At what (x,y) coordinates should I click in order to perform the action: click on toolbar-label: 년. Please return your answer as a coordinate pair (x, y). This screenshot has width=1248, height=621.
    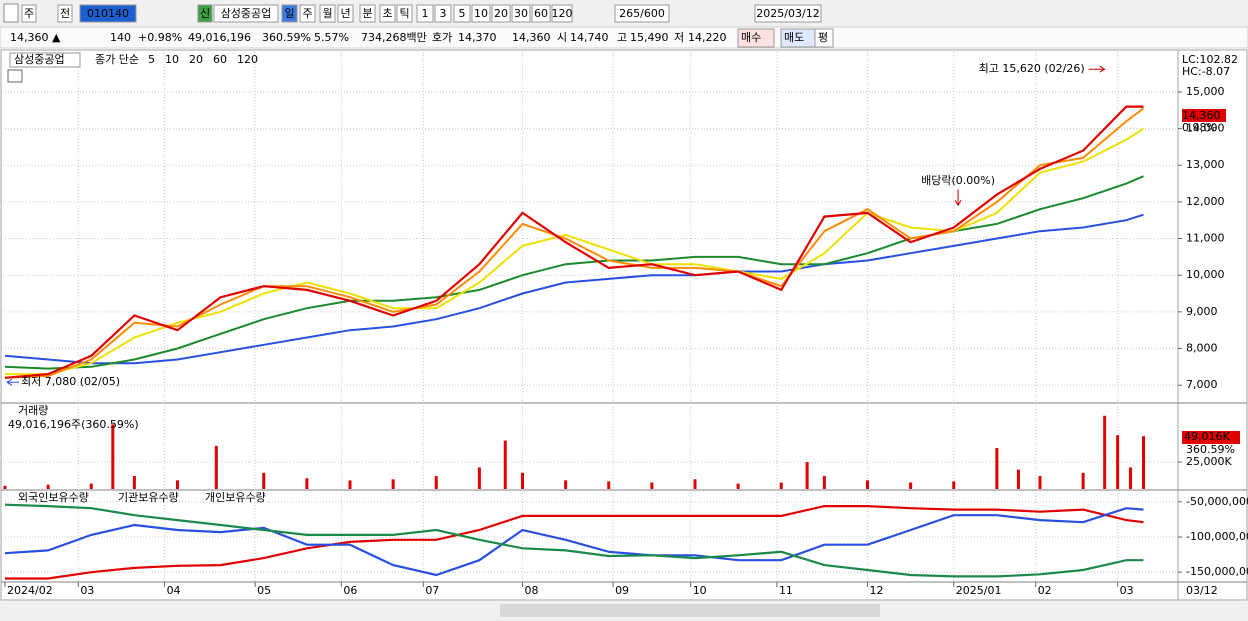
    Looking at the image, I should click on (345, 13).